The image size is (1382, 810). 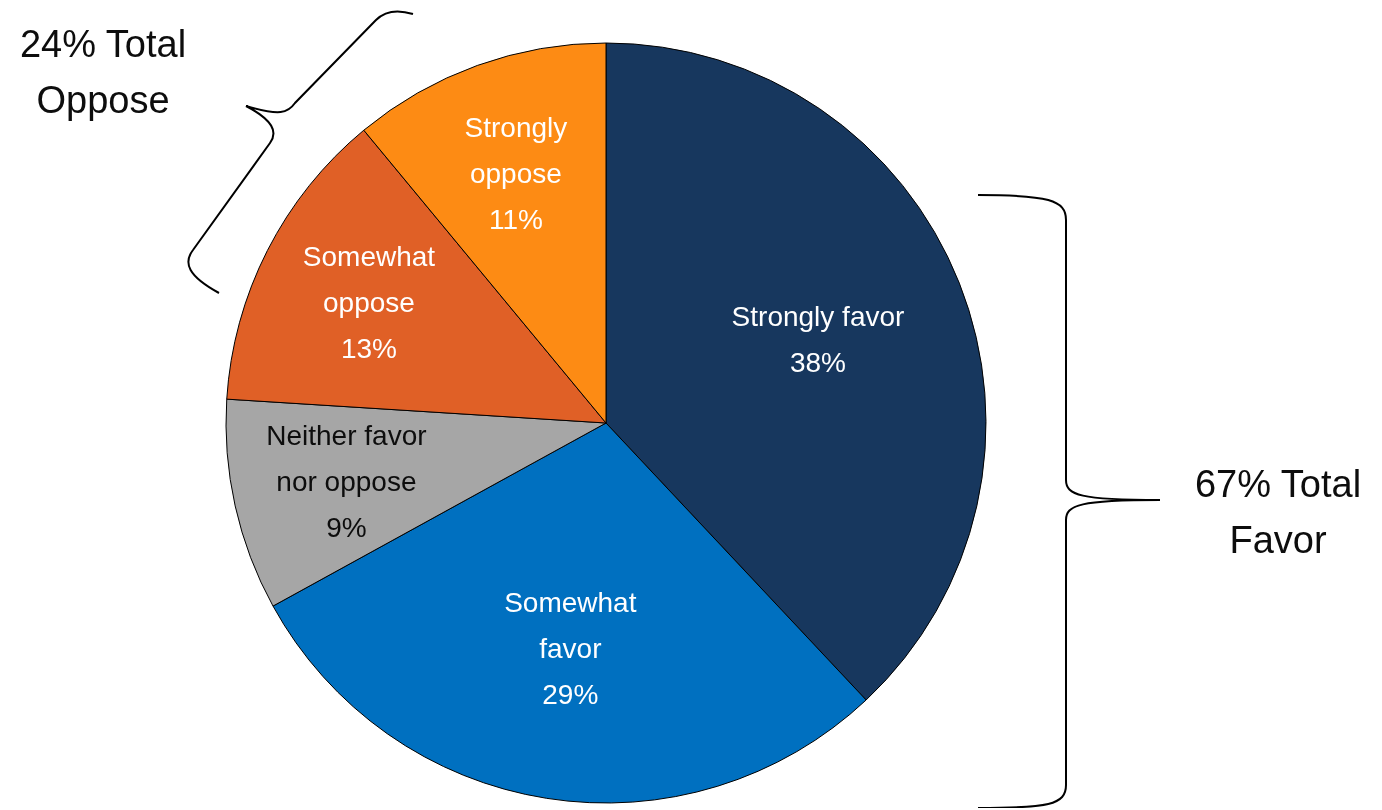 I want to click on text: 67% Total Favor, so click(x=1278, y=512).